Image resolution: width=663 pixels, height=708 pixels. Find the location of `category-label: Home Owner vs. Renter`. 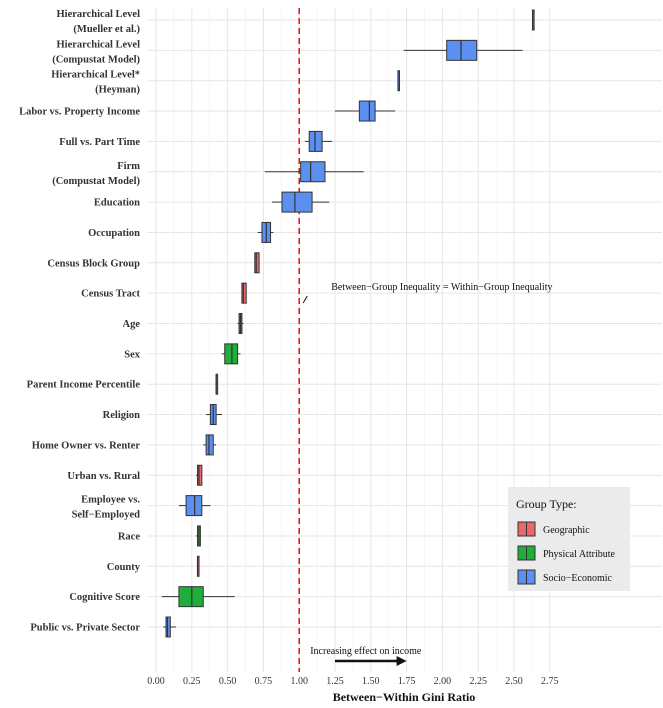

category-label: Home Owner vs. Renter is located at coordinates (86, 445).